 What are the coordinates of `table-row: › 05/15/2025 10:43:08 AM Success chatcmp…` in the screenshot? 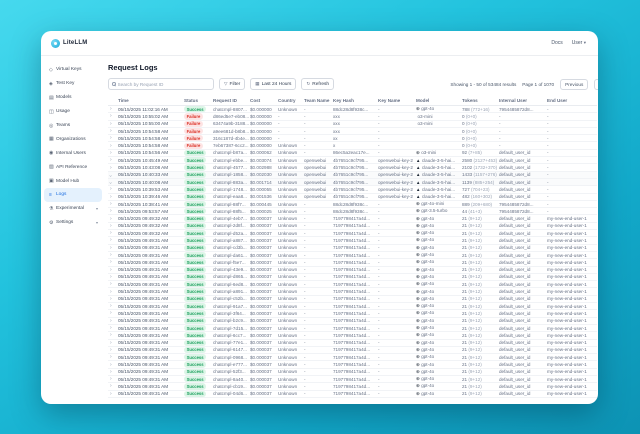 It's located at (352, 167).